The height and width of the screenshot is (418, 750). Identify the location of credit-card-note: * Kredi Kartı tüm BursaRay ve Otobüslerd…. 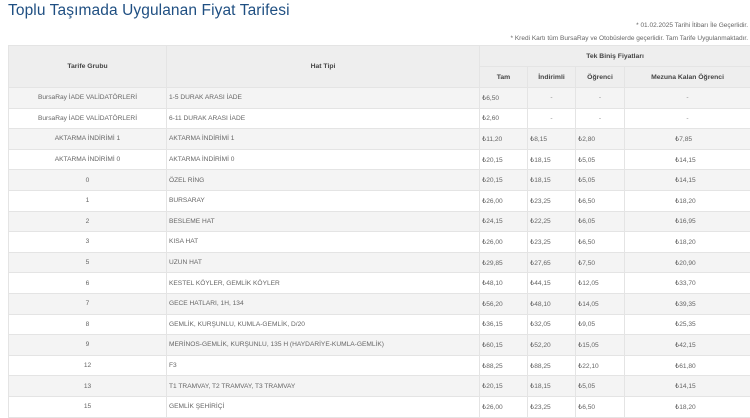
(629, 38).